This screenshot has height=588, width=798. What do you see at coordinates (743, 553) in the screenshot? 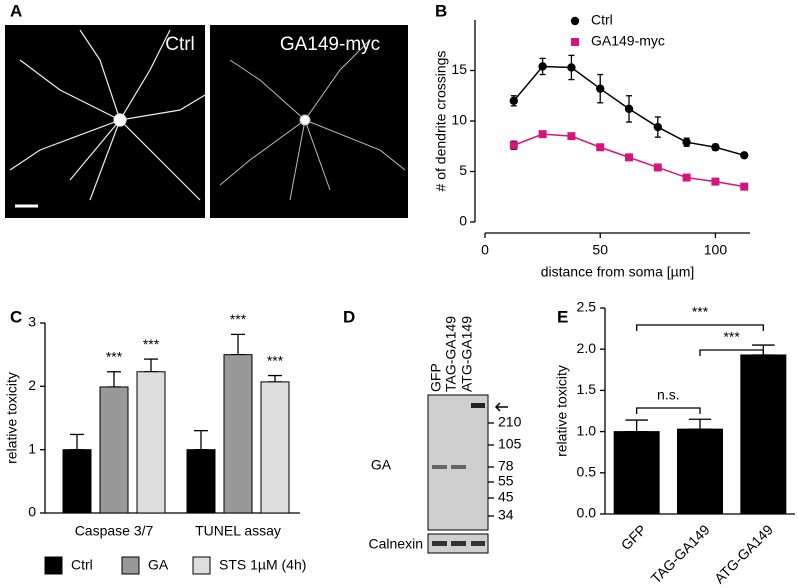
I see `x-tick-label: ATG-GA149` at bounding box center [743, 553].